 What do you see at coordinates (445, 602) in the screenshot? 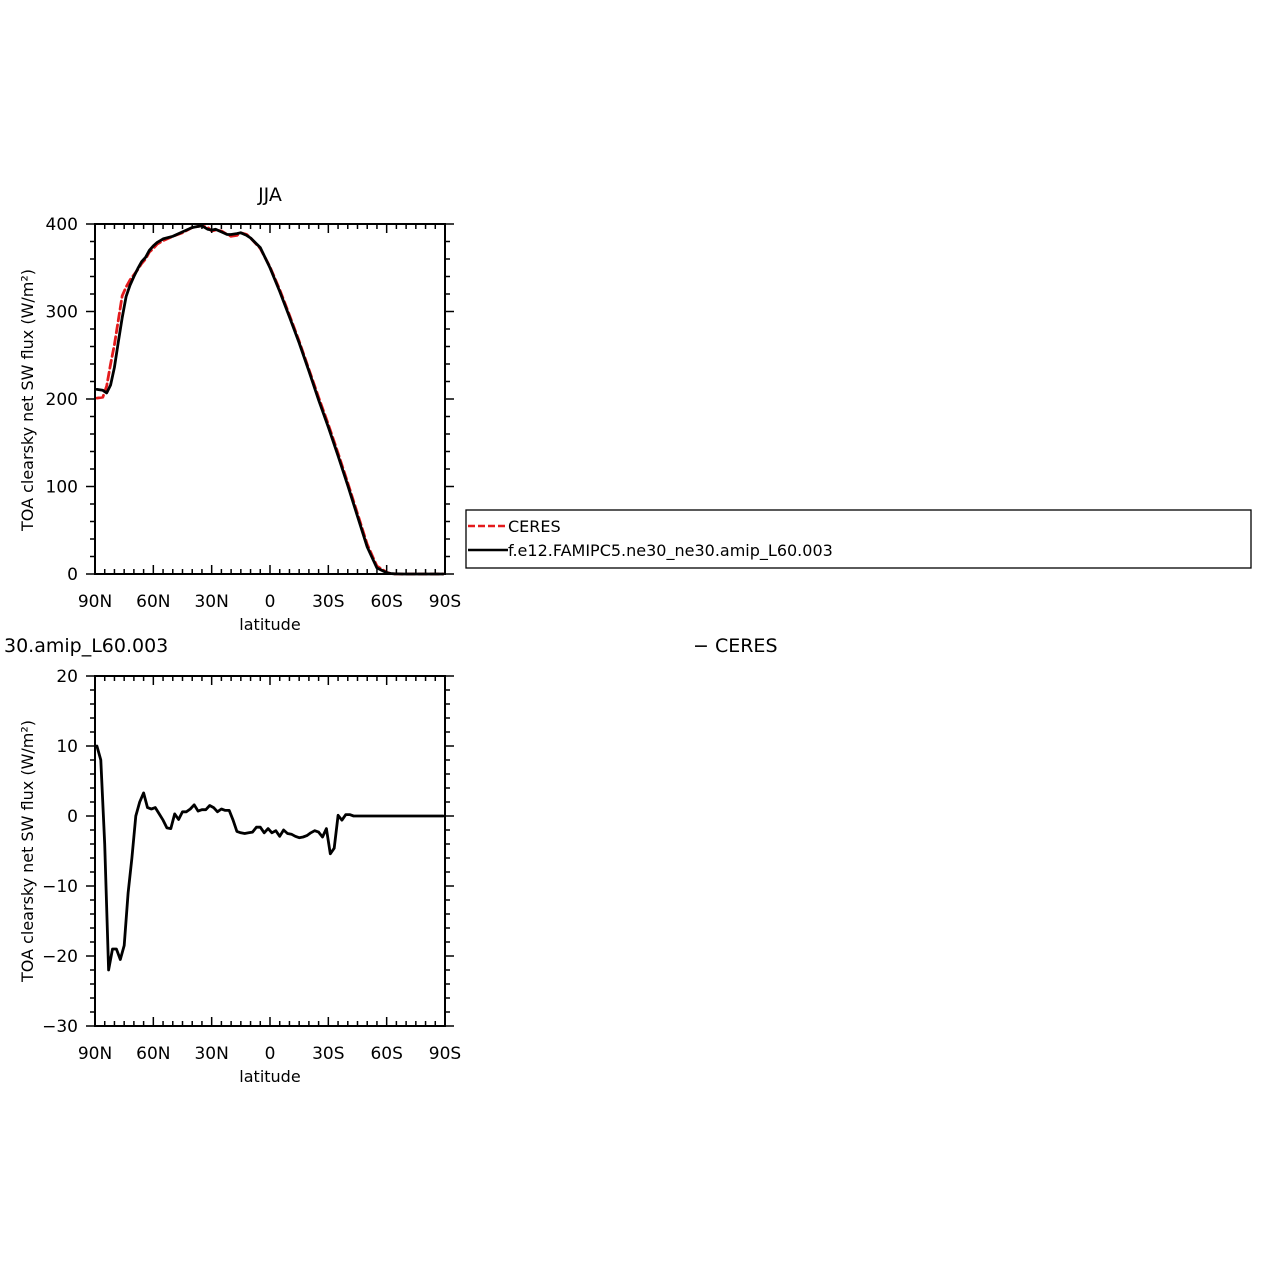
I see `top-panel-x-tick-label: 90S` at bounding box center [445, 602].